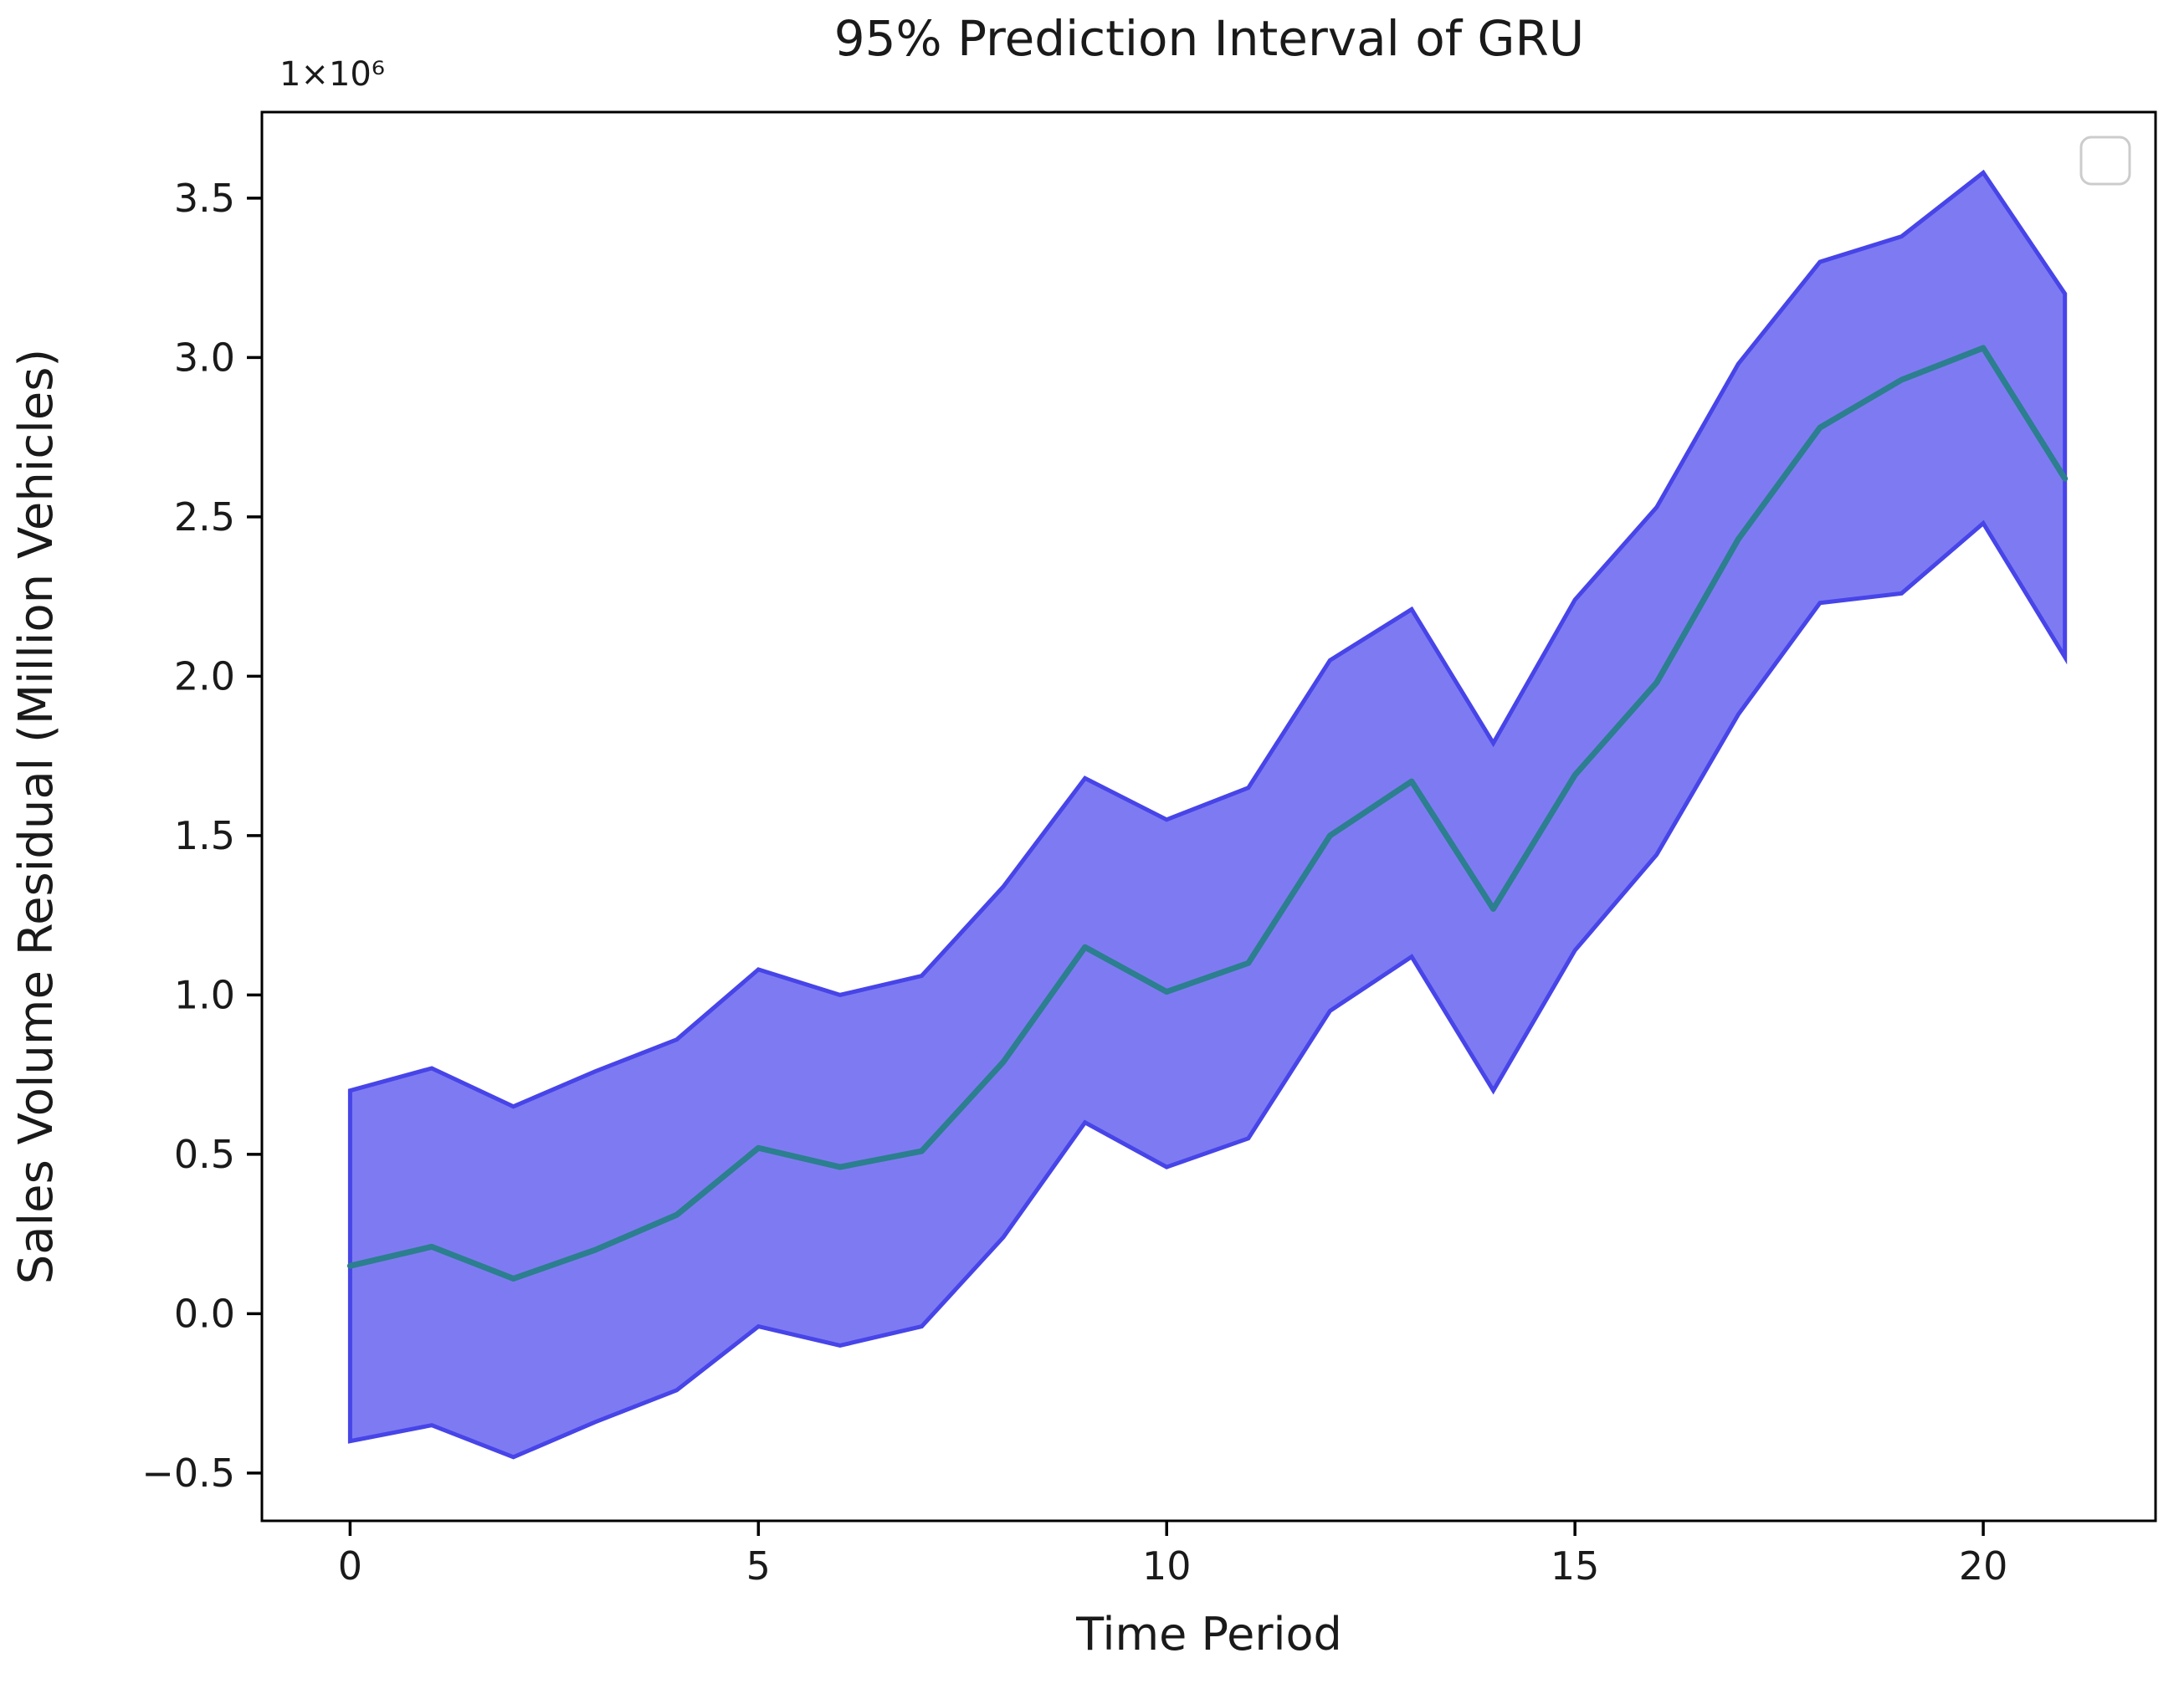 The width and height of the screenshot is (2184, 1694). I want to click on legend-empty-box, so click(2105, 161).